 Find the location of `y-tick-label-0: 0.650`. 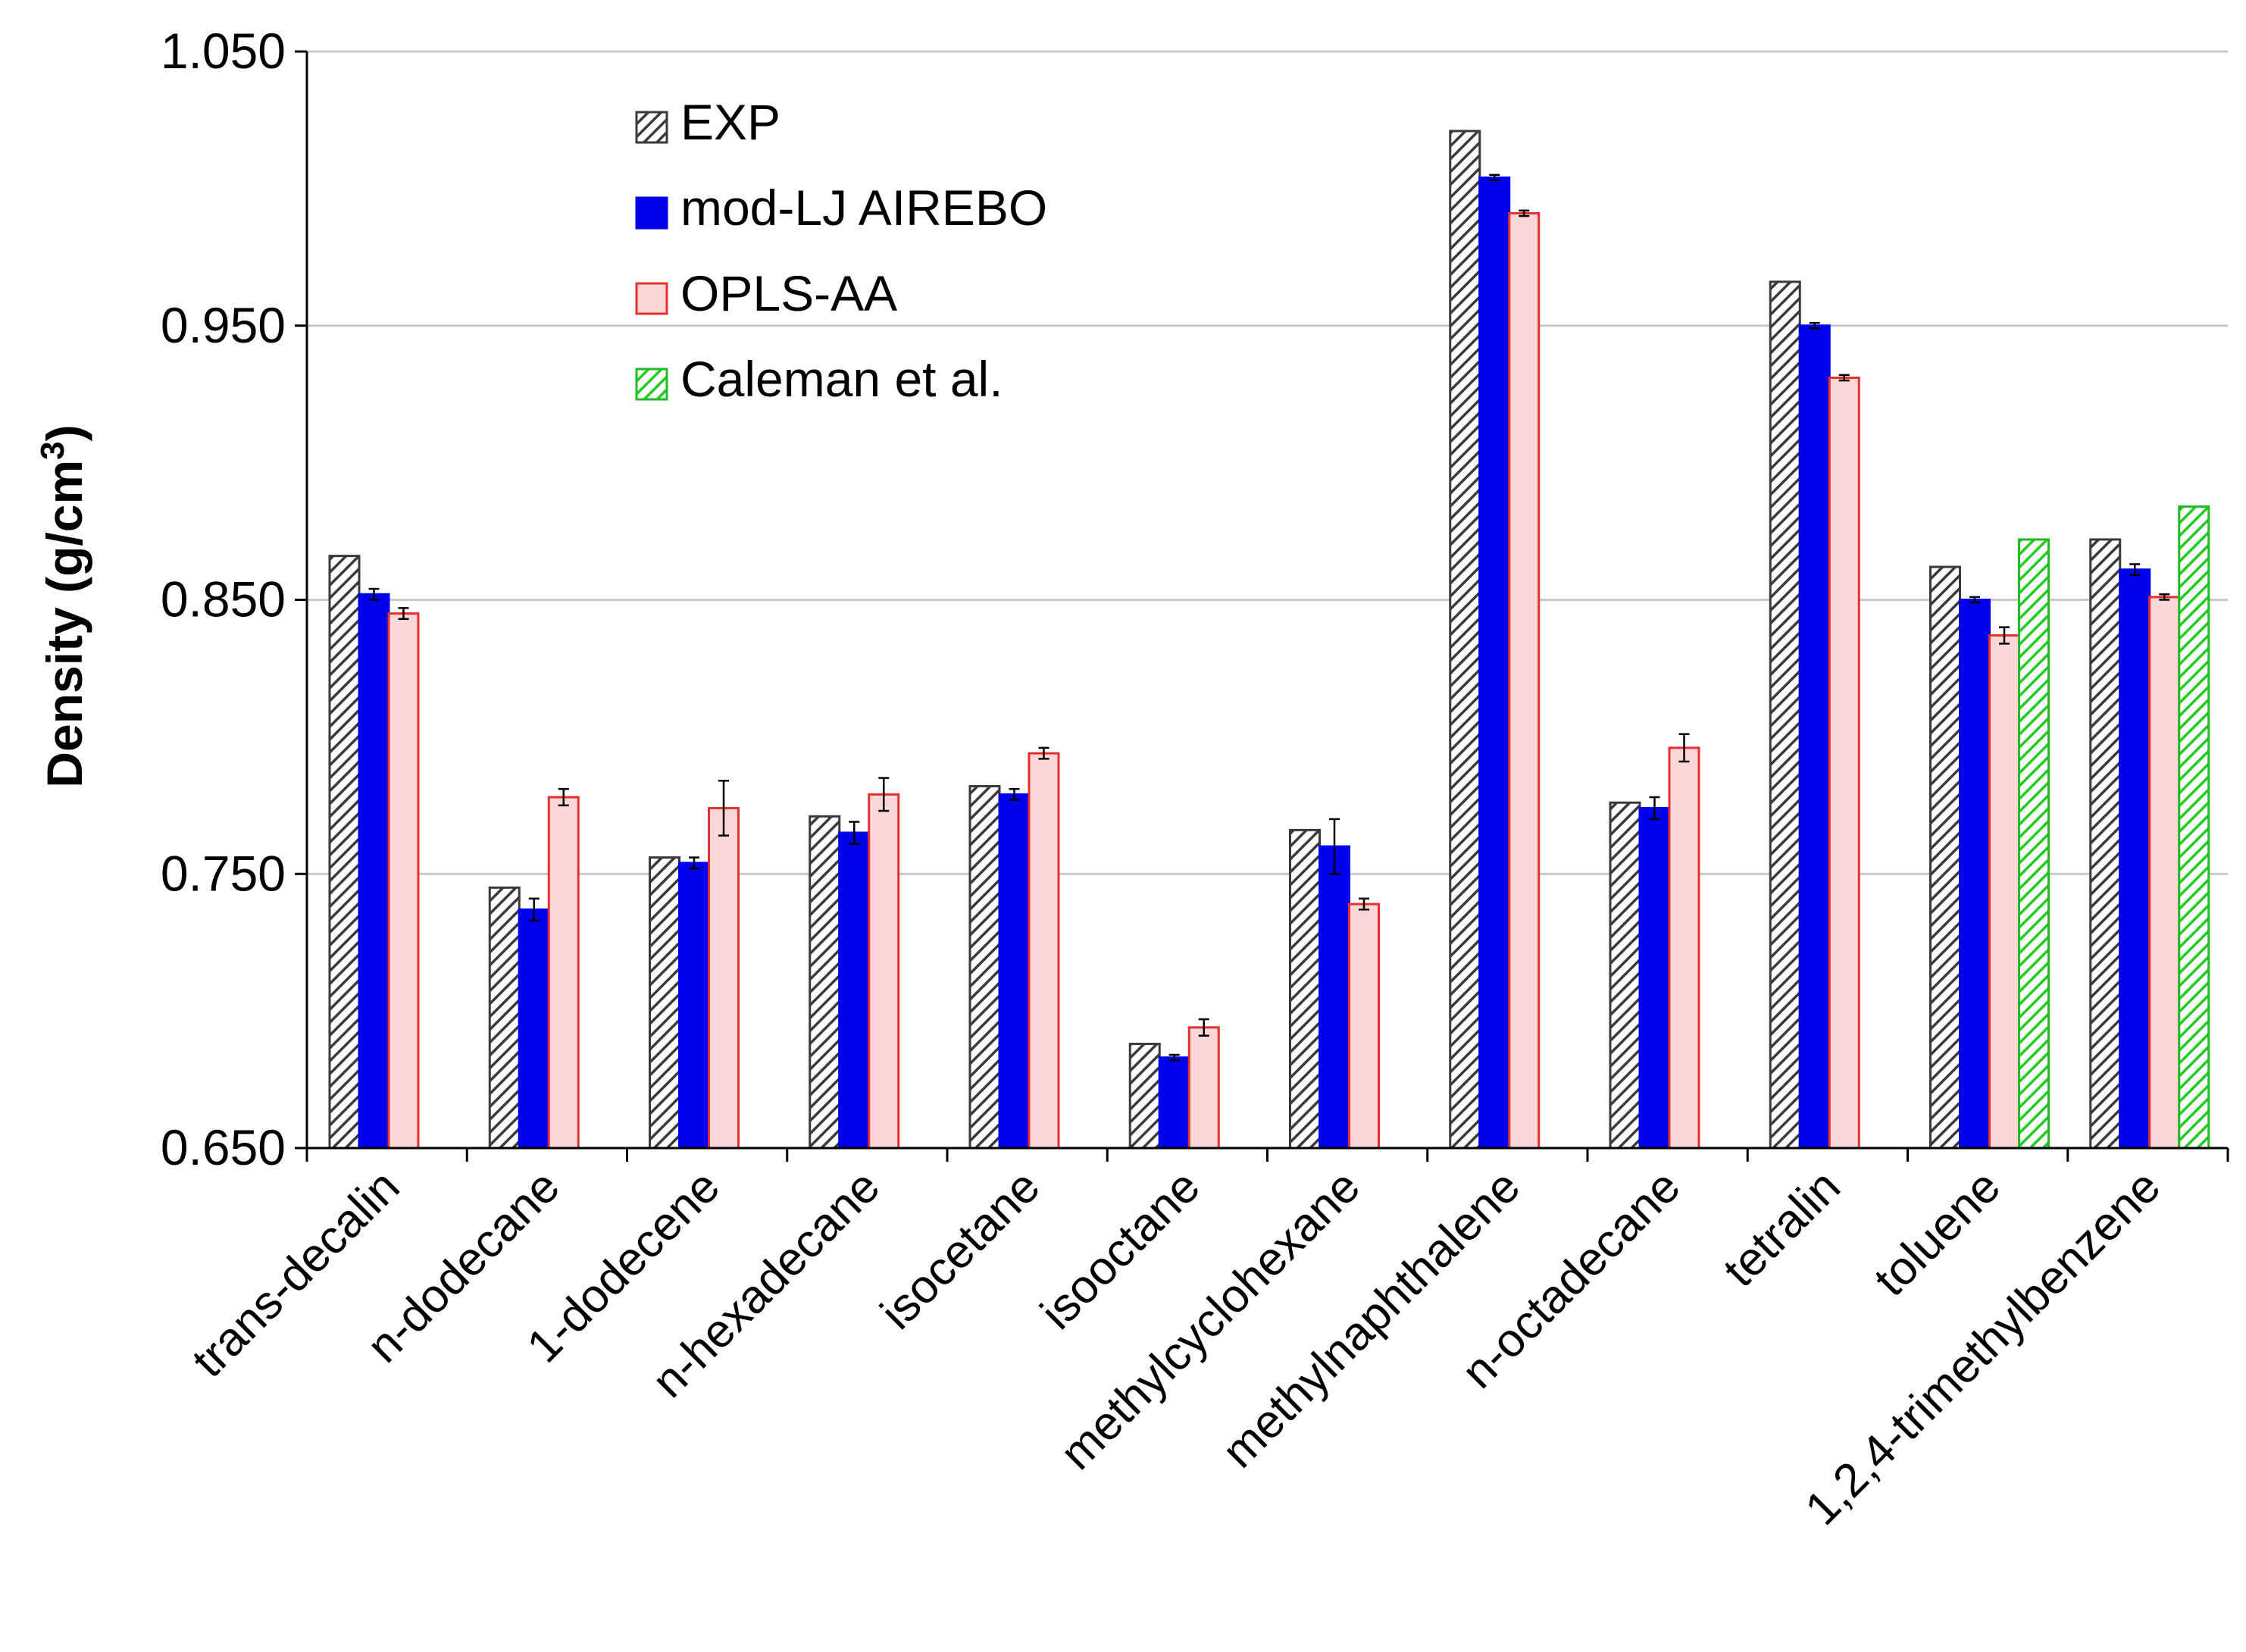

y-tick-label-0: 0.650 is located at coordinates (223, 1147).